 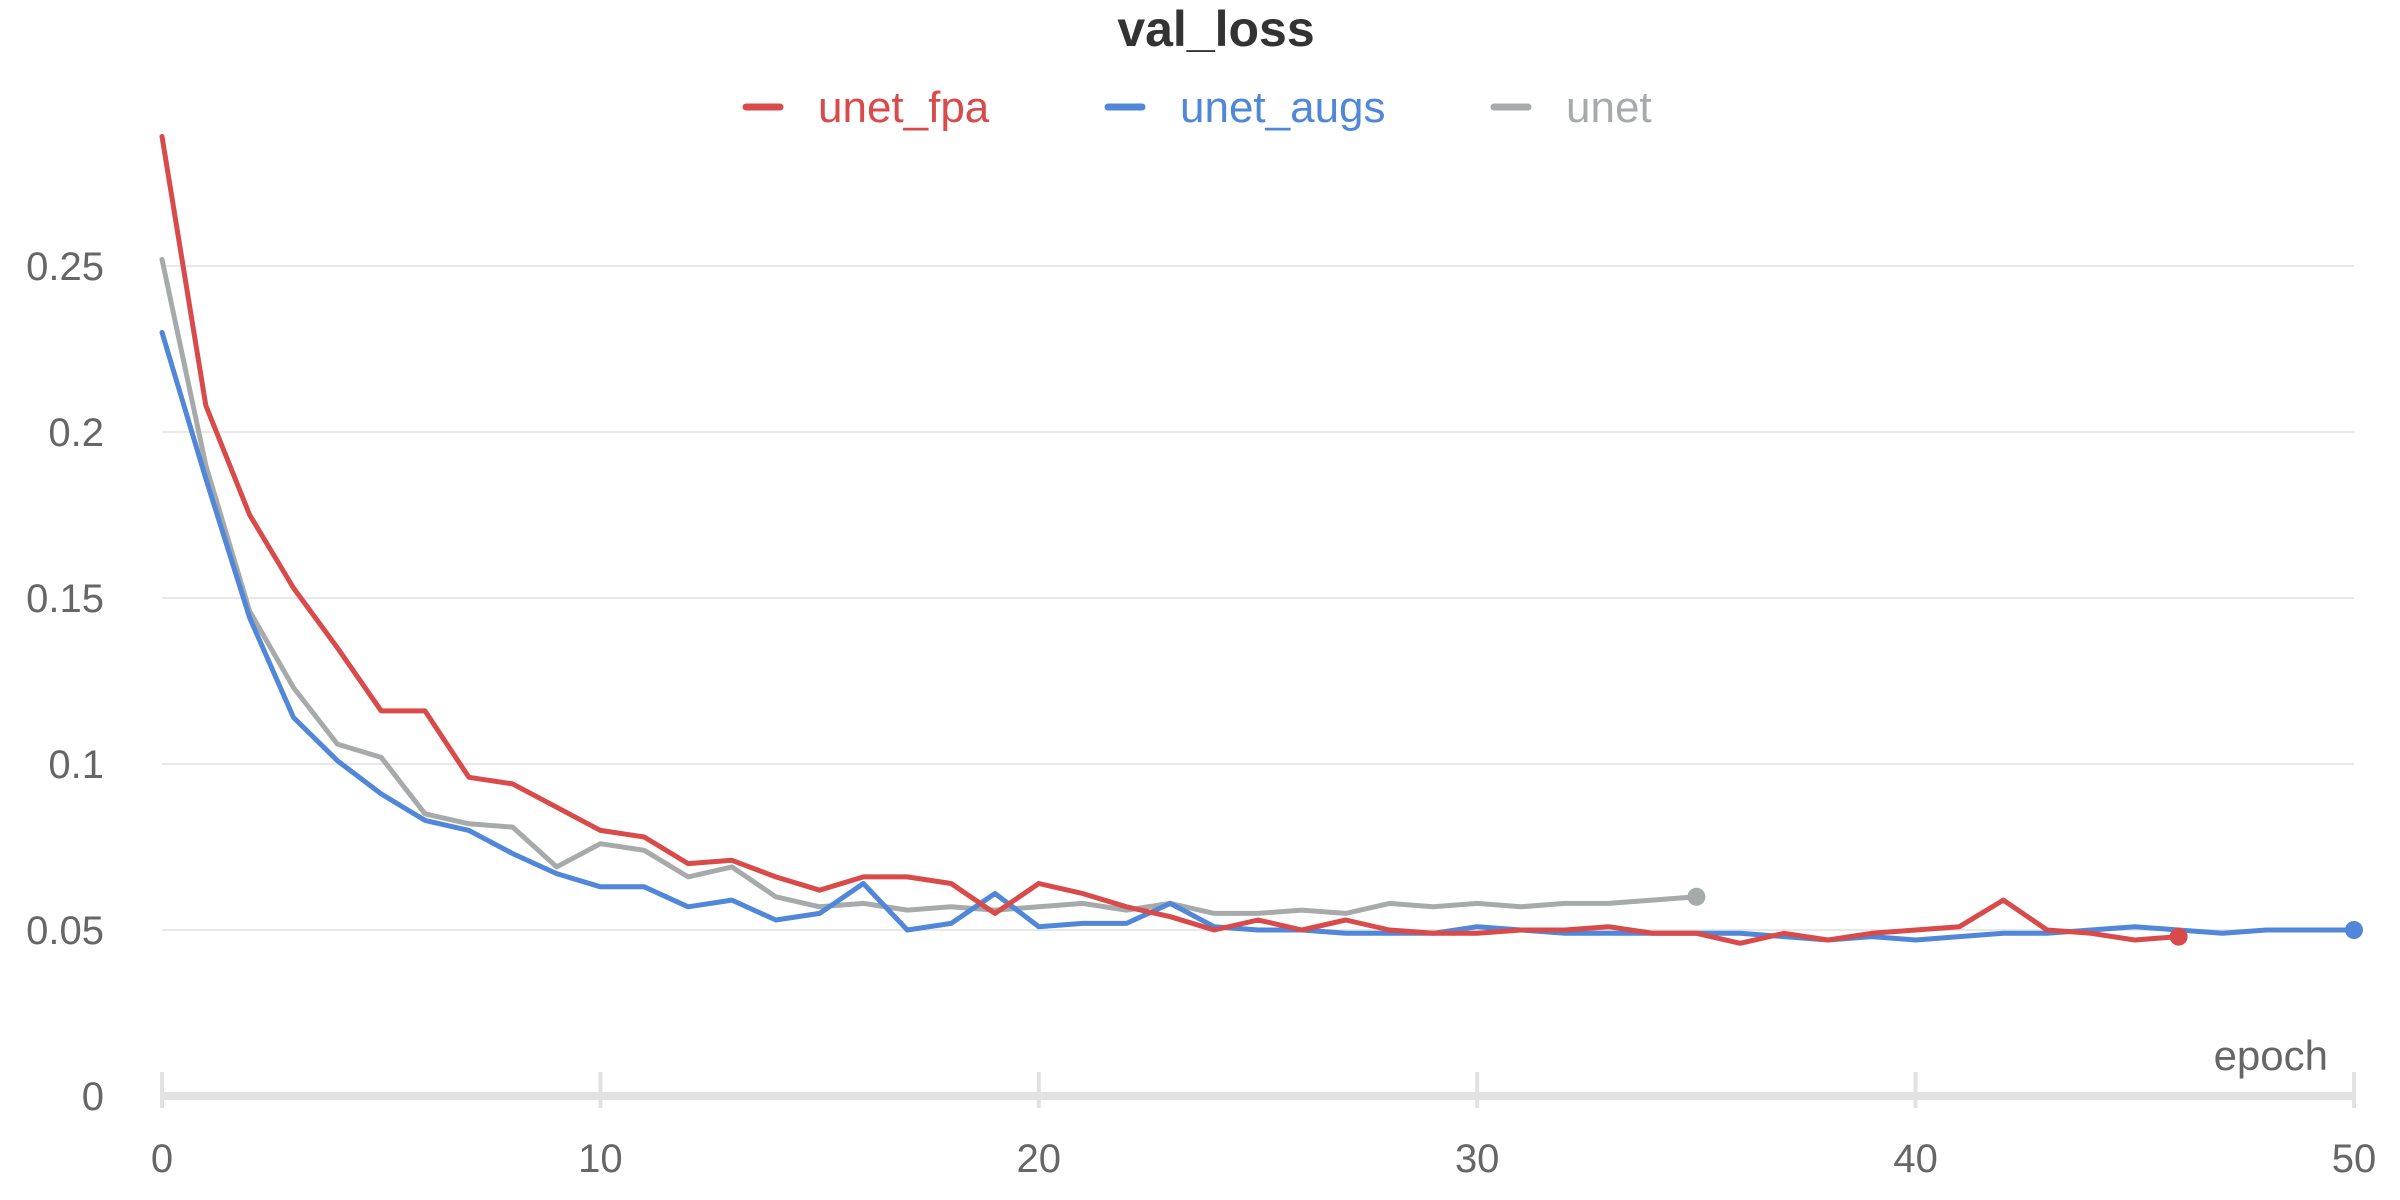 I want to click on series-end-point-unet-augs, so click(x=2354, y=930).